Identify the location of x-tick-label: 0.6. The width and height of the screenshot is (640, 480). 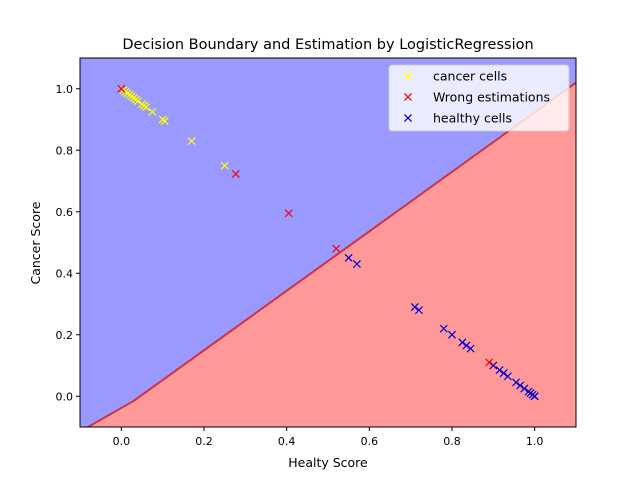
(370, 441).